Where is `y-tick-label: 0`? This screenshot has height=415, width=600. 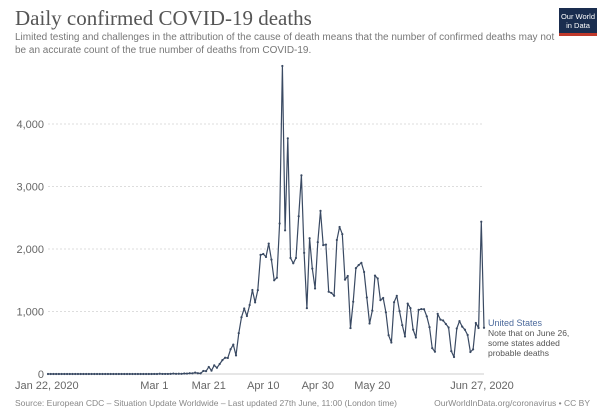 y-tick-label: 0 is located at coordinates (41, 375).